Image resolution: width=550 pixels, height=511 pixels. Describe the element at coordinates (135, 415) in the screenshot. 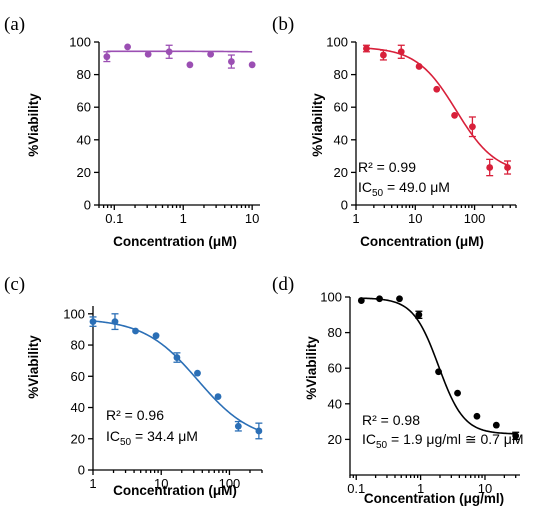

I see `panel-c-r2: R² = 0.96` at that location.